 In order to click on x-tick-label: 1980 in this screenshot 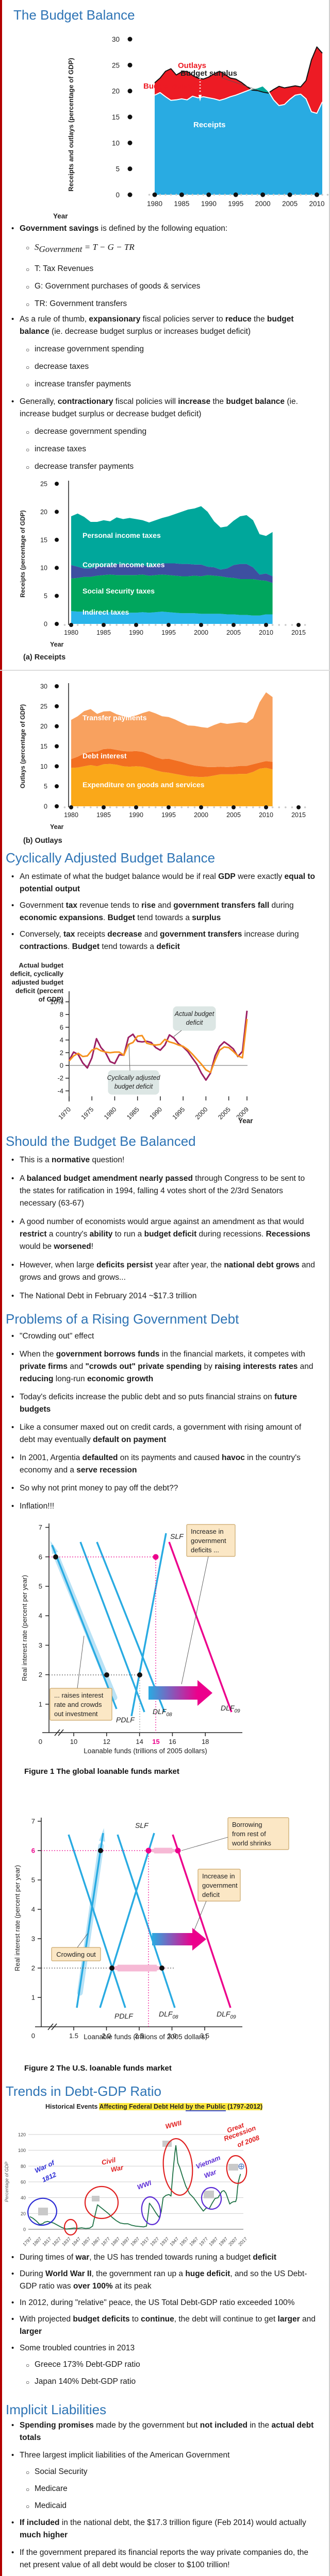, I will do `click(71, 815)`.